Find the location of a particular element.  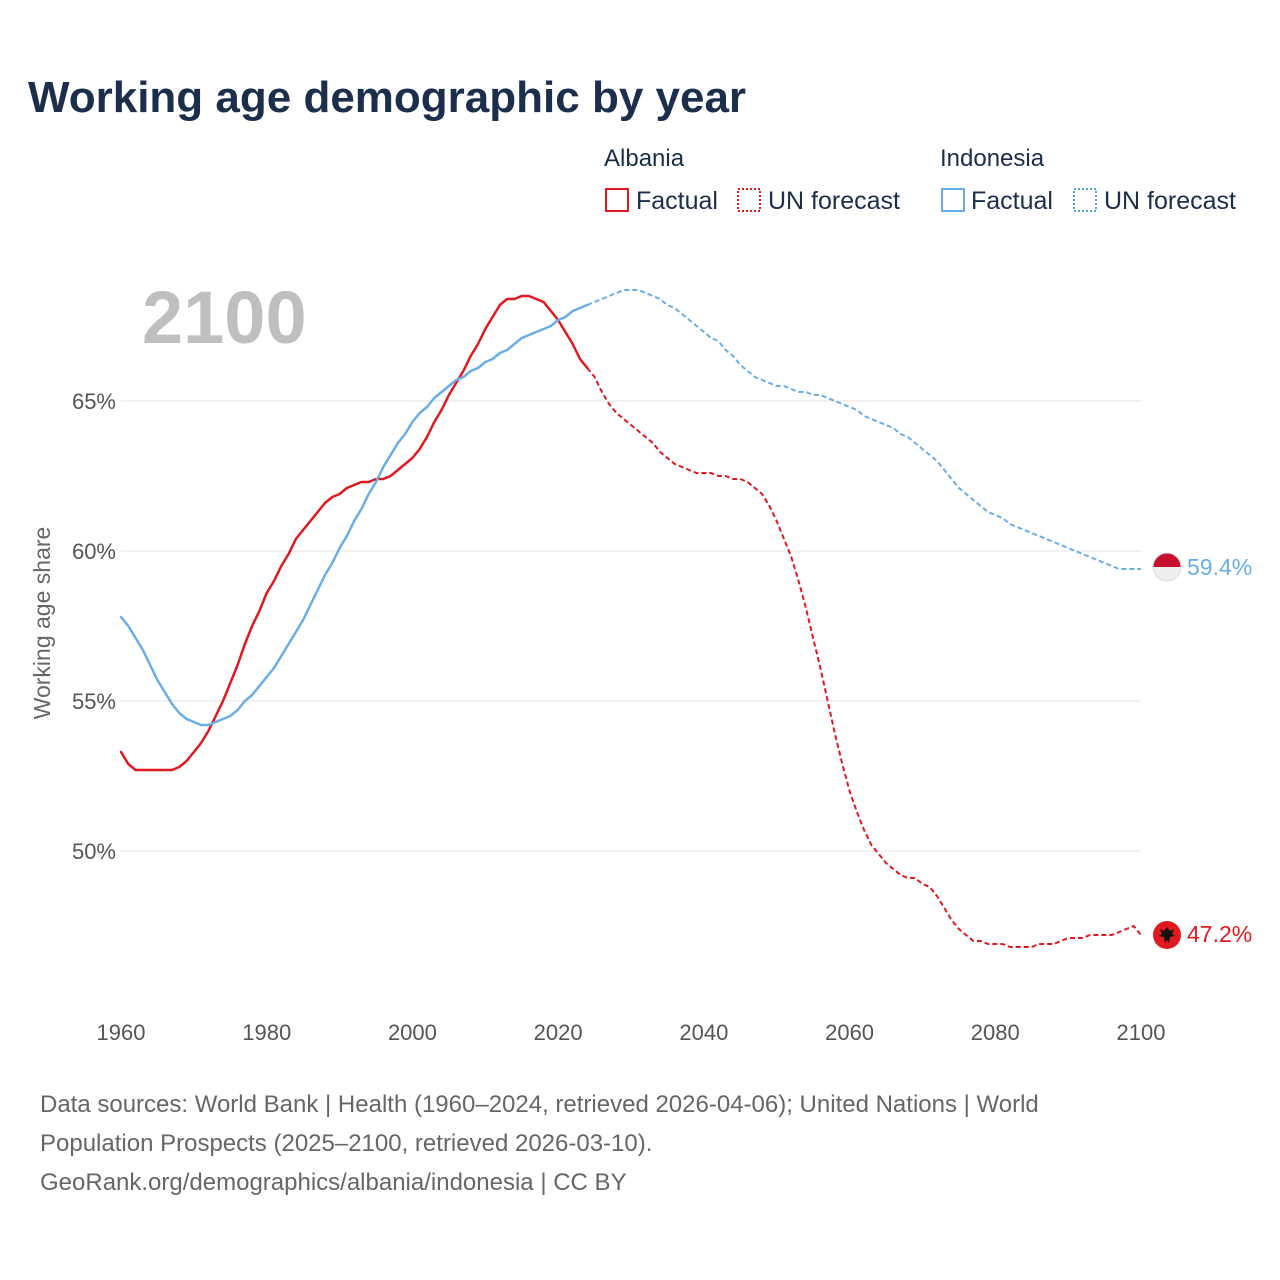

albania-end-label: 47.2% is located at coordinates (1219, 934).